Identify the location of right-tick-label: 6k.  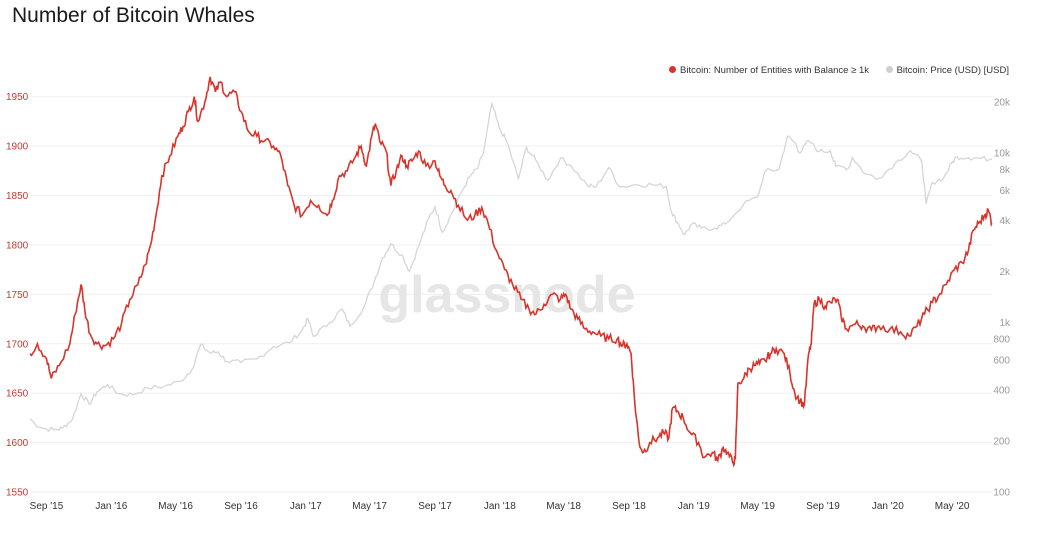
(1005, 191).